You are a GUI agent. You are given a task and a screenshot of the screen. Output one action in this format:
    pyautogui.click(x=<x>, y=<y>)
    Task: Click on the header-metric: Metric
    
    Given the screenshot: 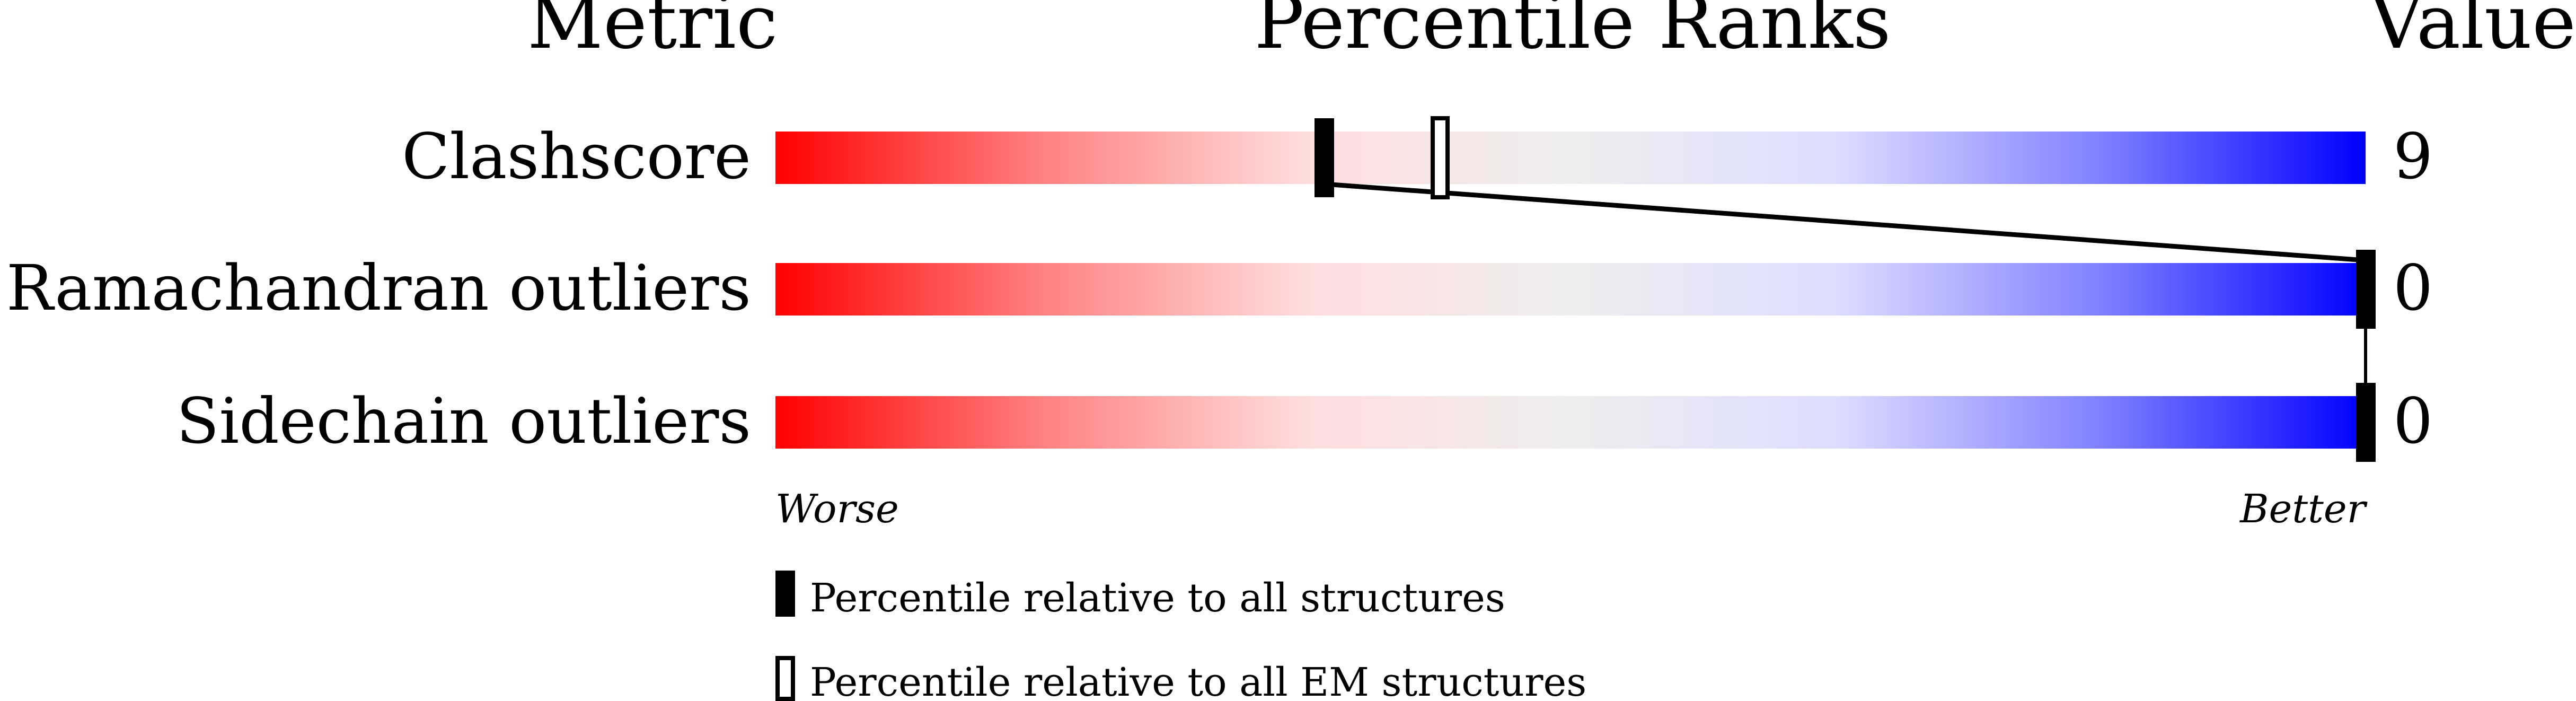 What is the action you would take?
    pyautogui.click(x=652, y=33)
    